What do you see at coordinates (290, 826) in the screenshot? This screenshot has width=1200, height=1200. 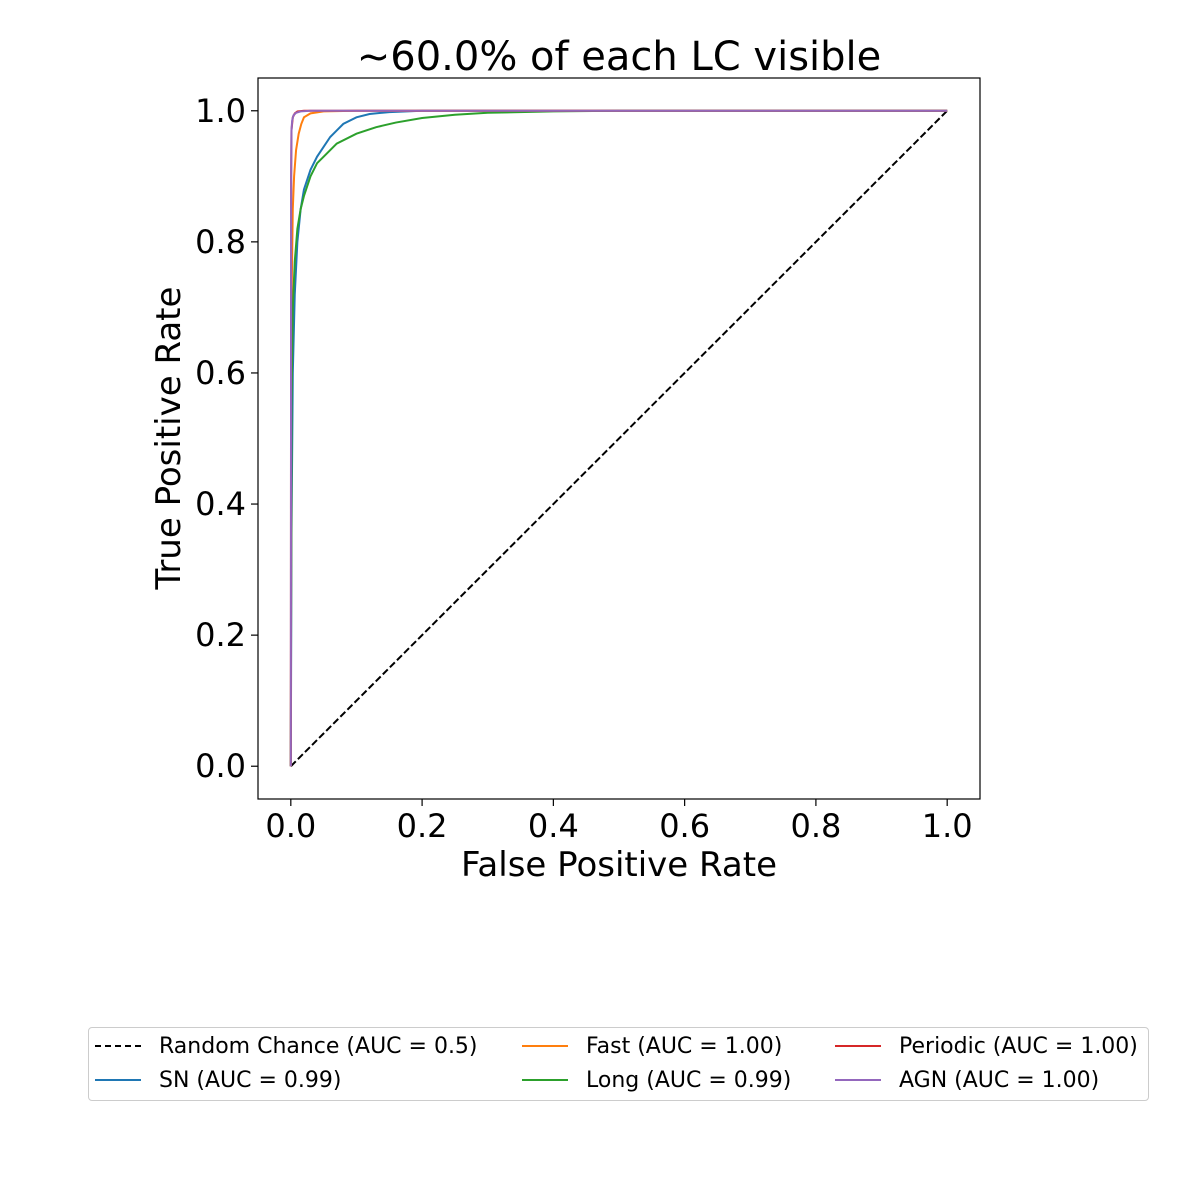 I see `x-tick-label: 0.0` at bounding box center [290, 826].